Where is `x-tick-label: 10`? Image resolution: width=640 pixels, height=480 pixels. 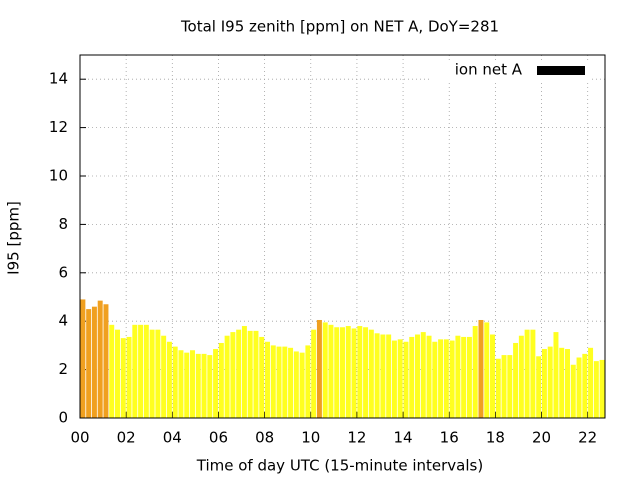
x-tick-label: 10 is located at coordinates (310, 438).